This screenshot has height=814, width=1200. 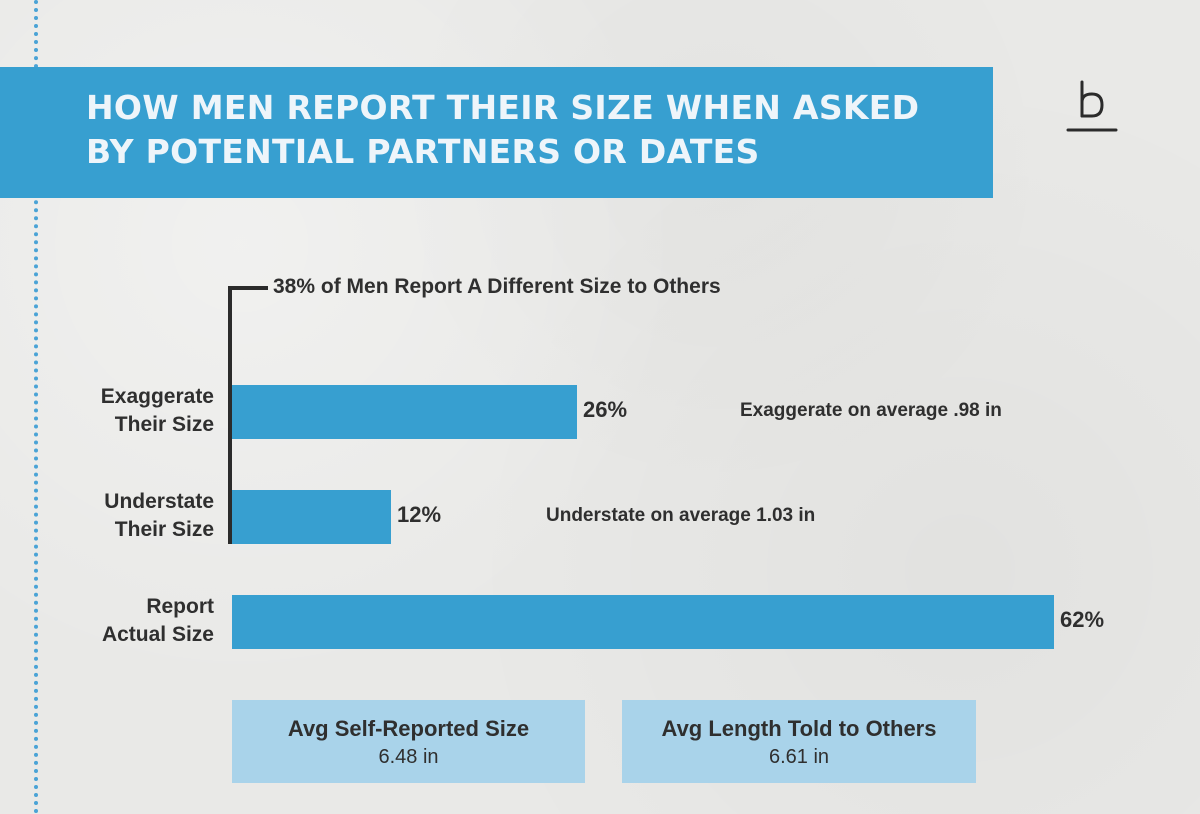 What do you see at coordinates (159, 515) in the screenshot?
I see `category-label: Understate Their Size` at bounding box center [159, 515].